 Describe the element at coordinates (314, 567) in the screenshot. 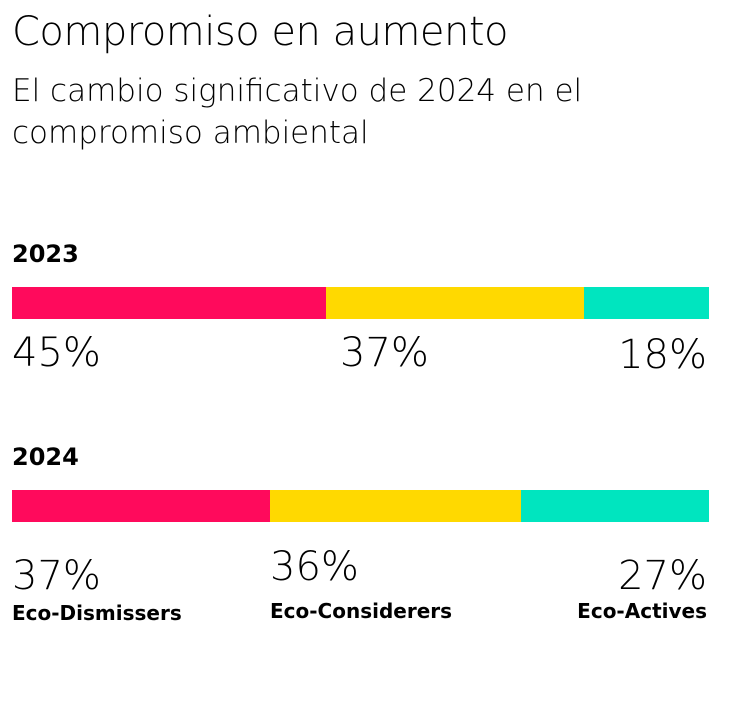

I see `value-label-2024-eco-considerers: 36%` at that location.